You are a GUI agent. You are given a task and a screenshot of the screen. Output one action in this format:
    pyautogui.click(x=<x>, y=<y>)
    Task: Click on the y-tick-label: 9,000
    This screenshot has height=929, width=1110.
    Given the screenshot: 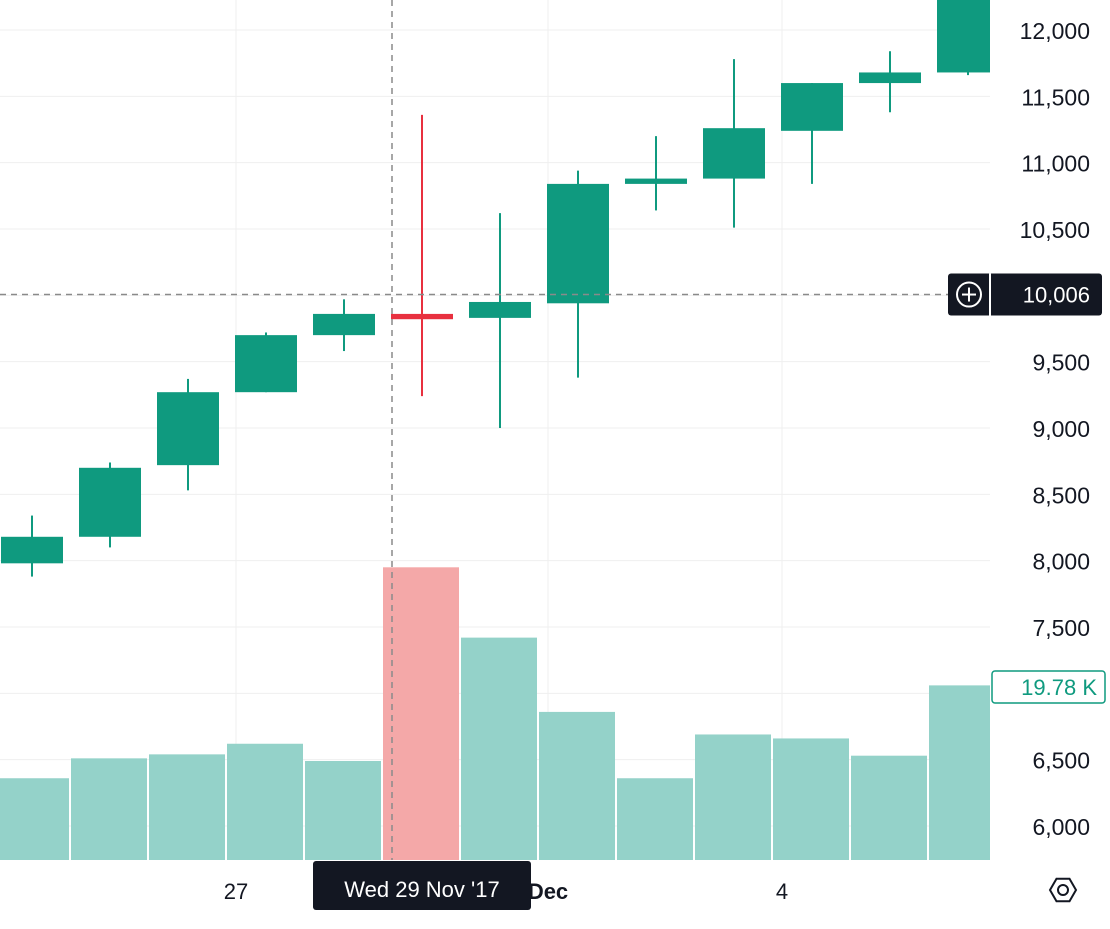 What is the action you would take?
    pyautogui.click(x=1061, y=429)
    